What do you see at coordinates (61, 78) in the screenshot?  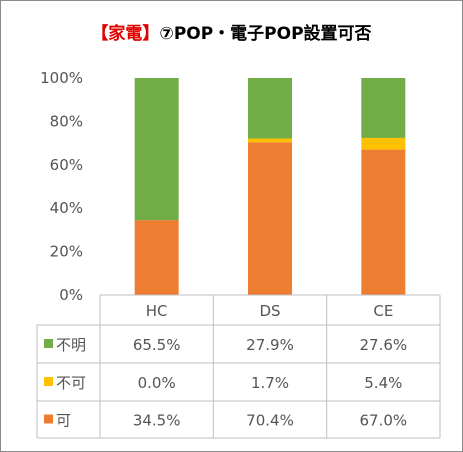 I see `y-tick-label: 100%` at bounding box center [61, 78].